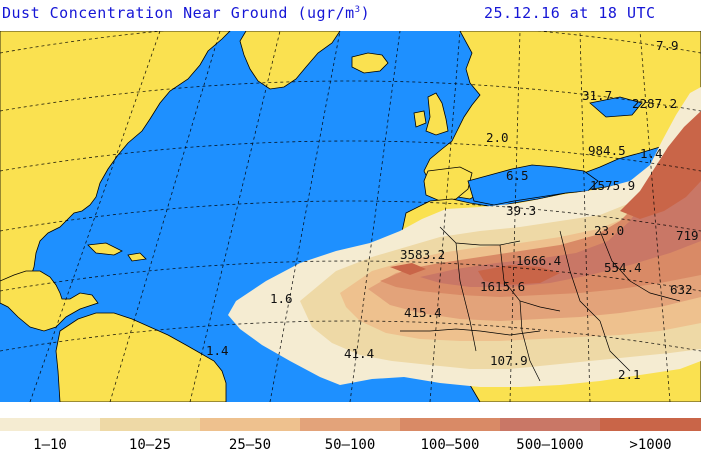  I want to click on legend-label-3: 25–50, so click(250, 445).